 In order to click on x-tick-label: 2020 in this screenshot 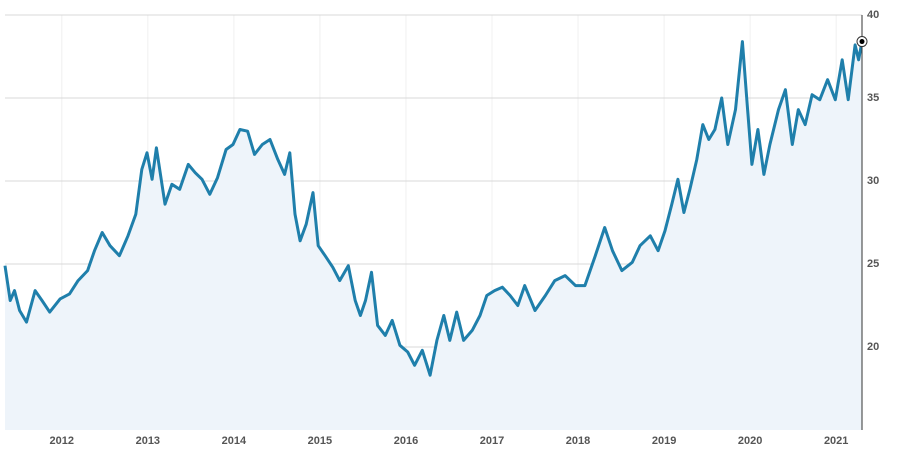, I will do `click(750, 441)`.